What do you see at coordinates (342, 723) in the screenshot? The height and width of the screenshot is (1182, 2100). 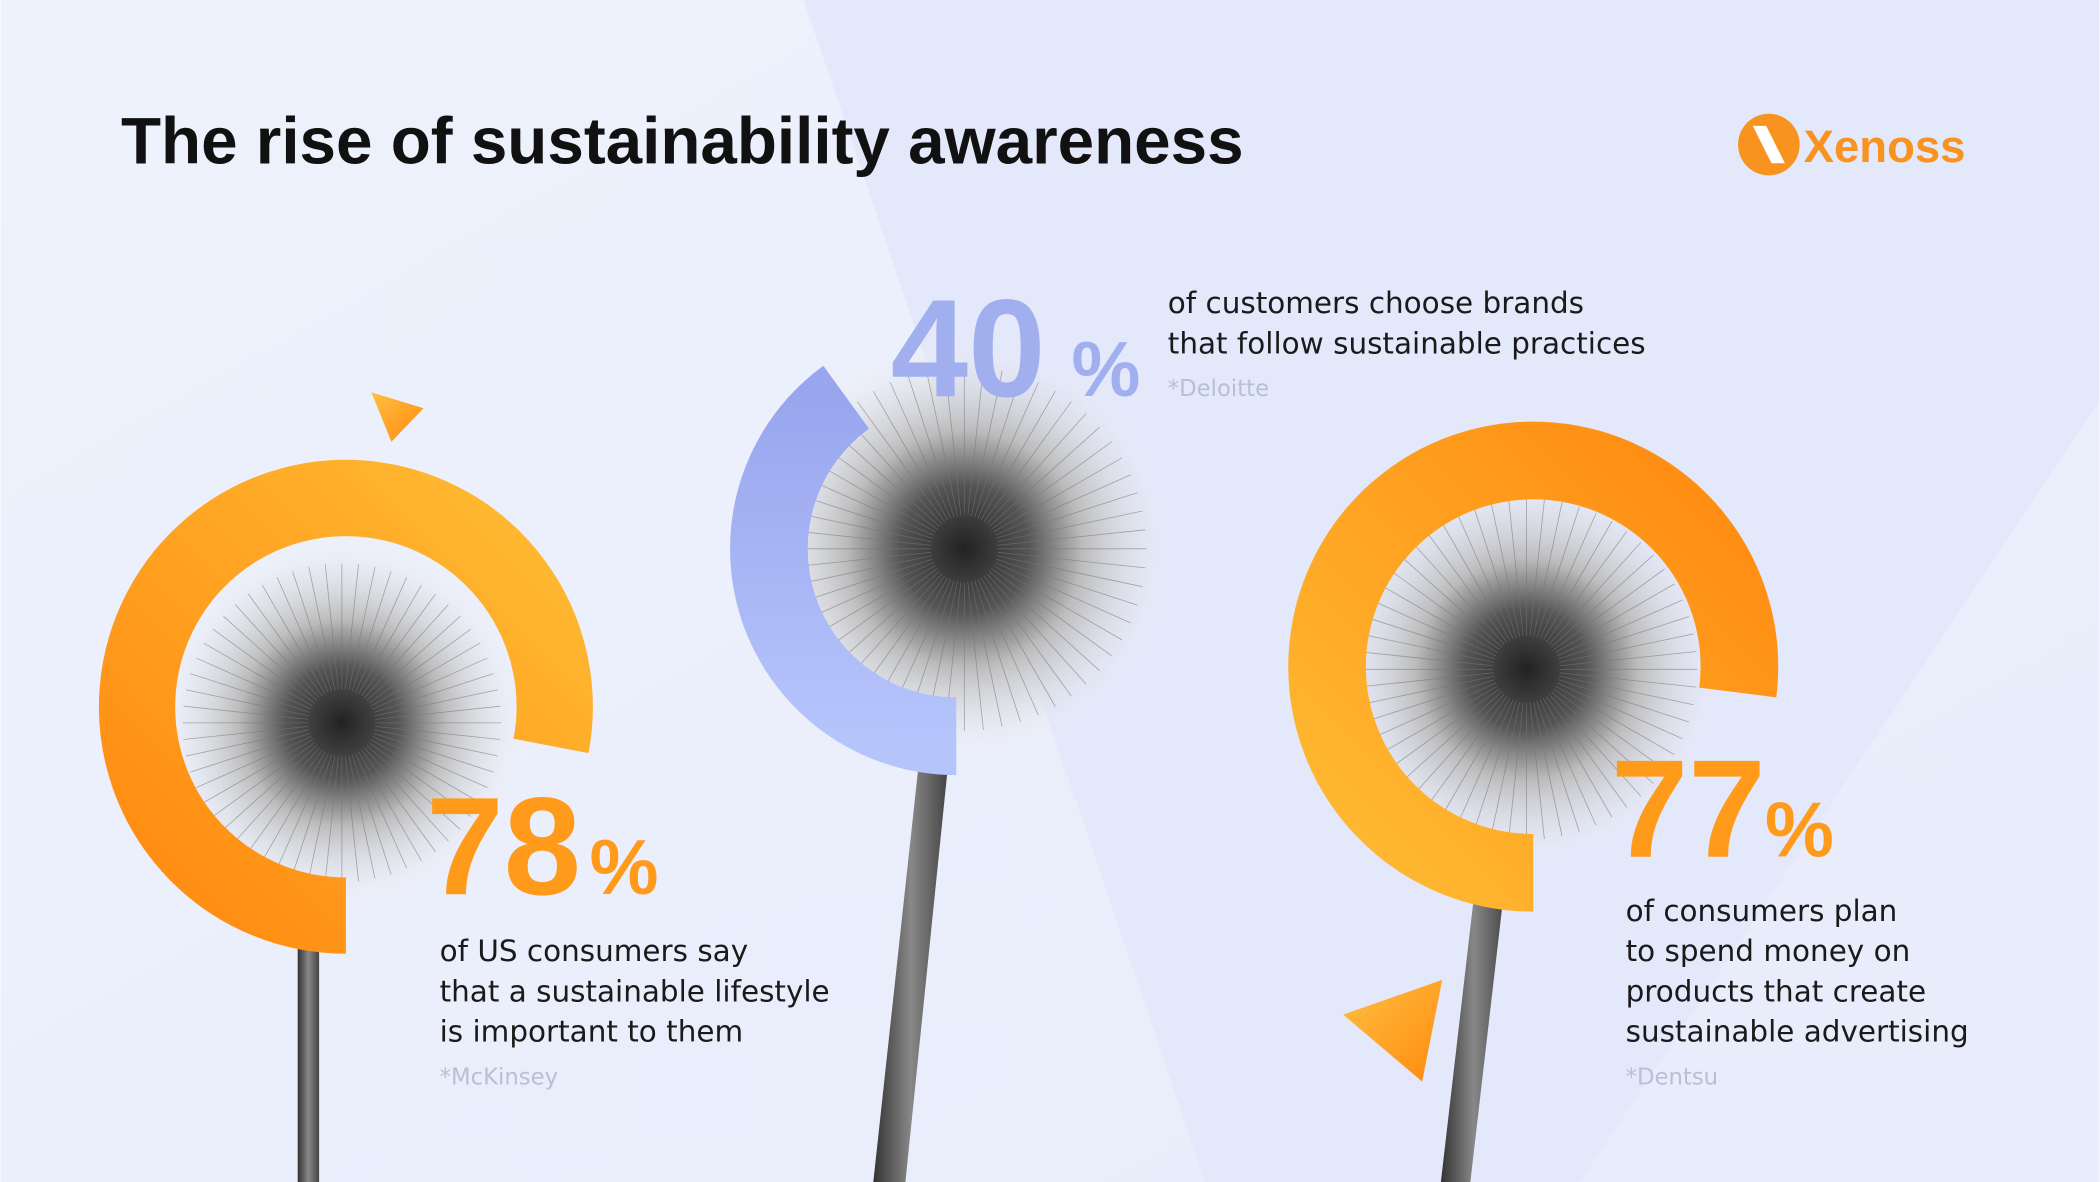 I see `dandelion-head` at bounding box center [342, 723].